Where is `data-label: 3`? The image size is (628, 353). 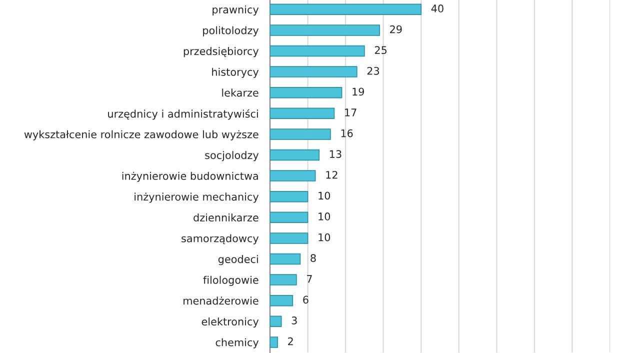
data-label: 3 is located at coordinates (294, 320).